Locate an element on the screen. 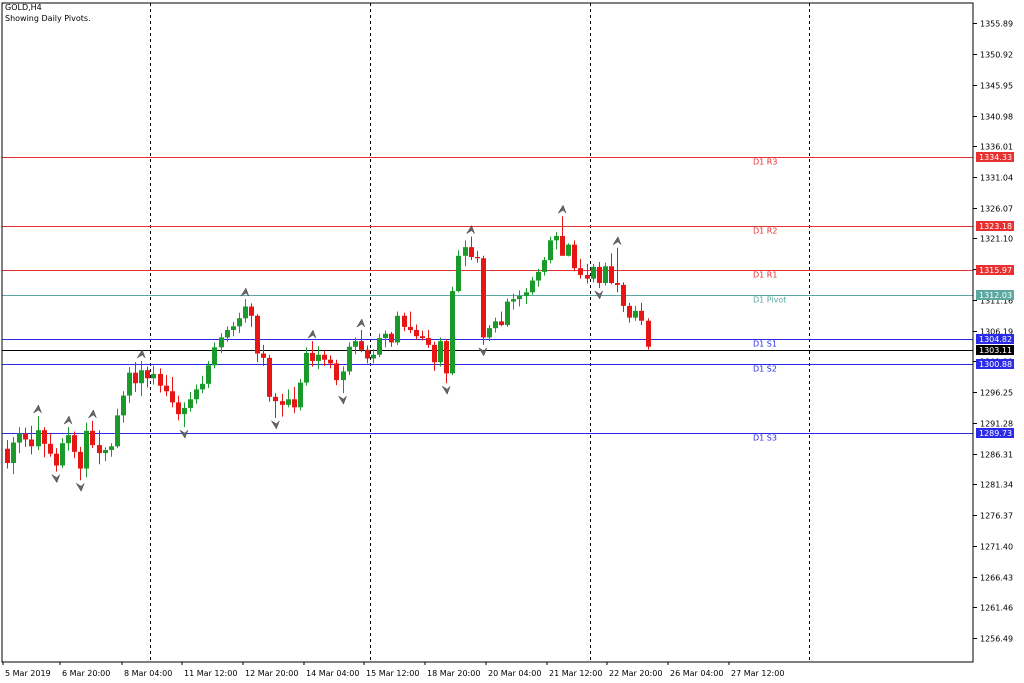 The height and width of the screenshot is (683, 1024). x-tick-label: 27 Mar 12:00 is located at coordinates (757, 673).